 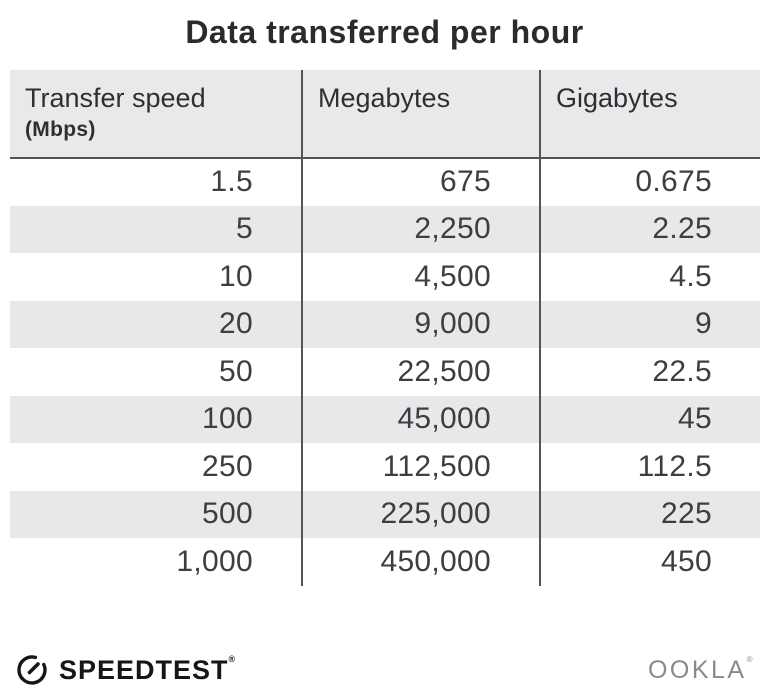 I want to click on table-cell: 675, so click(x=420, y=182).